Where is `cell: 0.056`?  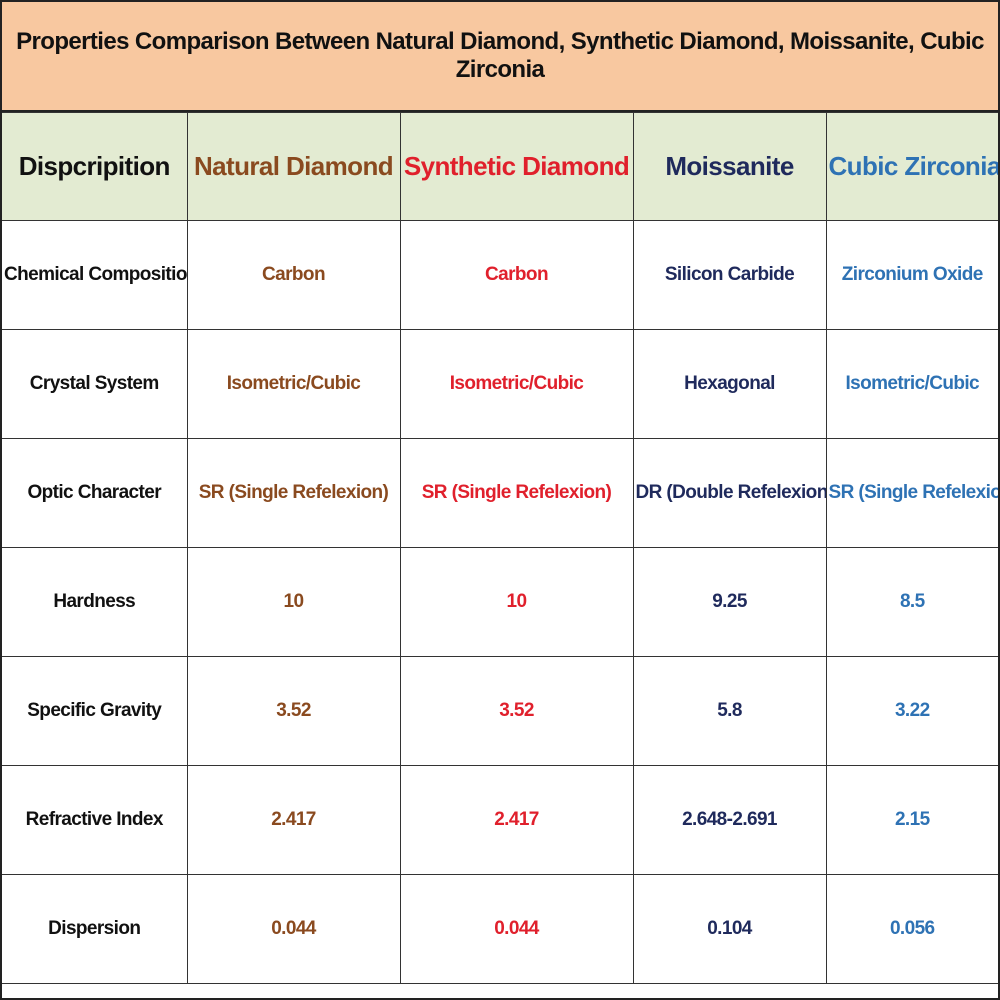 cell: 0.056 is located at coordinates (911, 929).